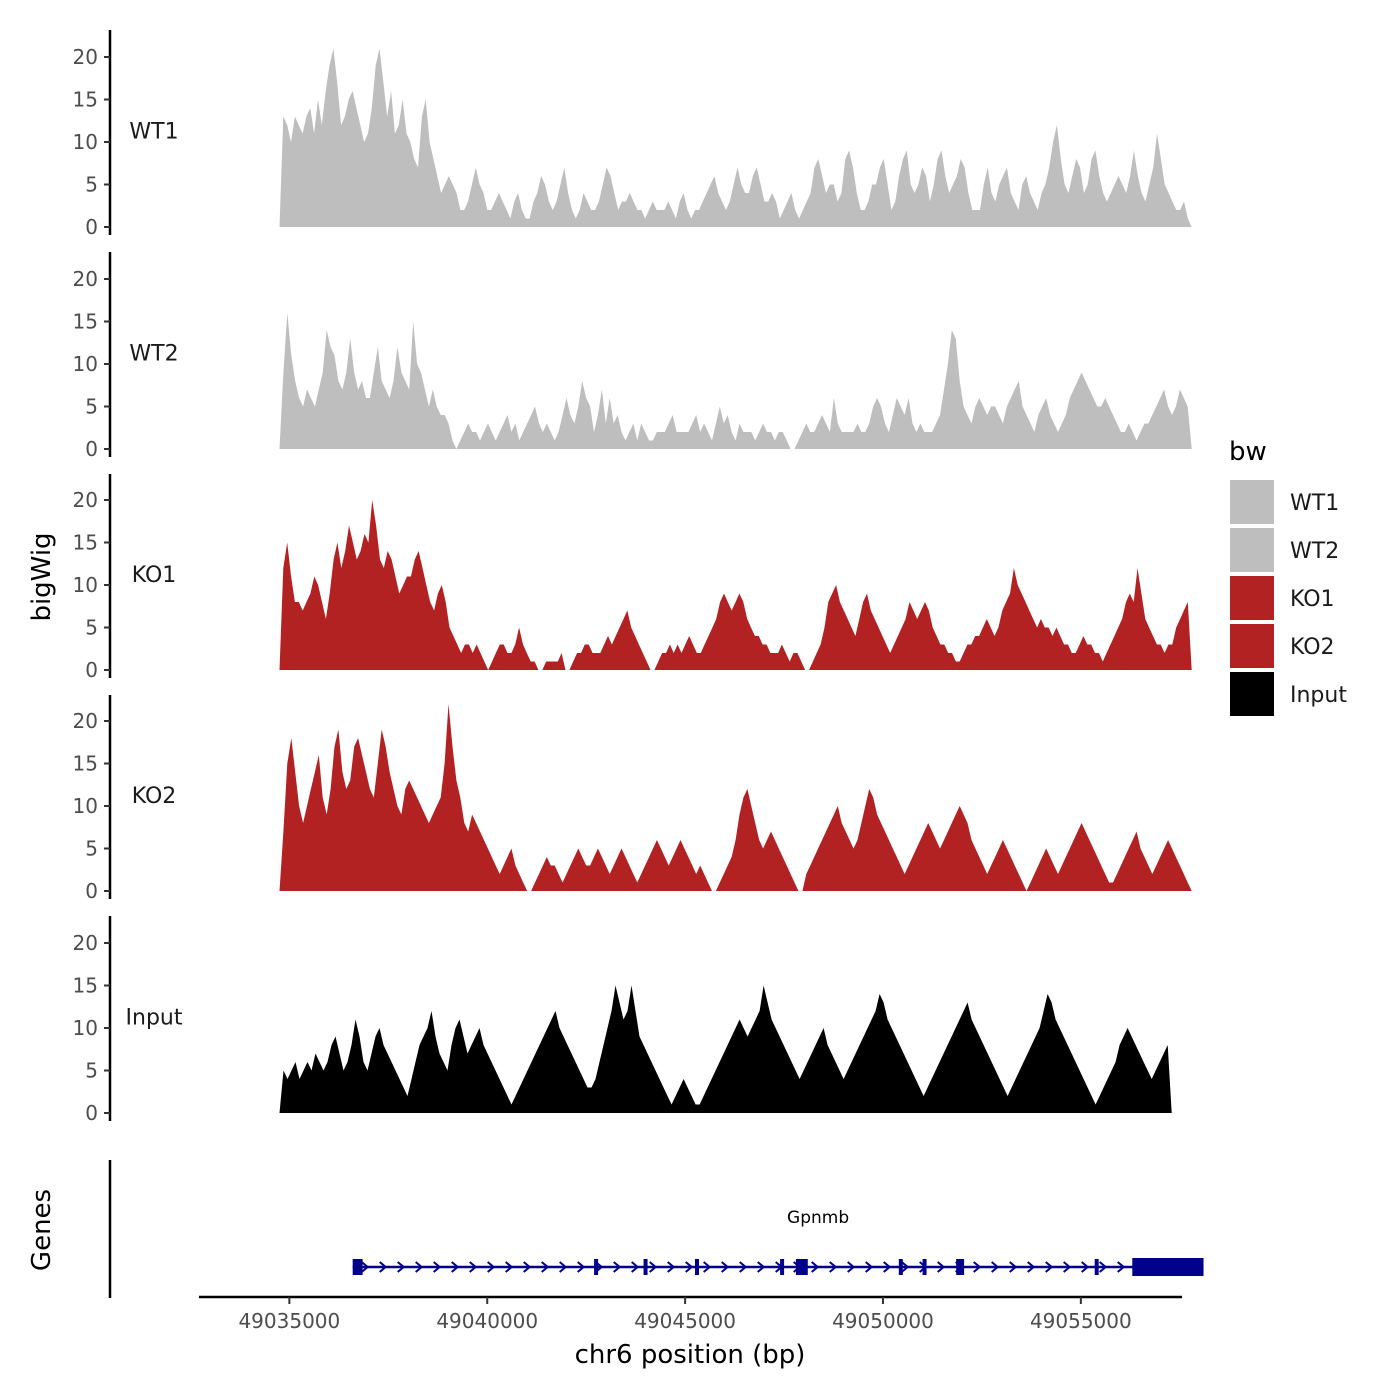  What do you see at coordinates (690, 1355) in the screenshot?
I see `x-axis-label: chr6 position (bp)` at bounding box center [690, 1355].